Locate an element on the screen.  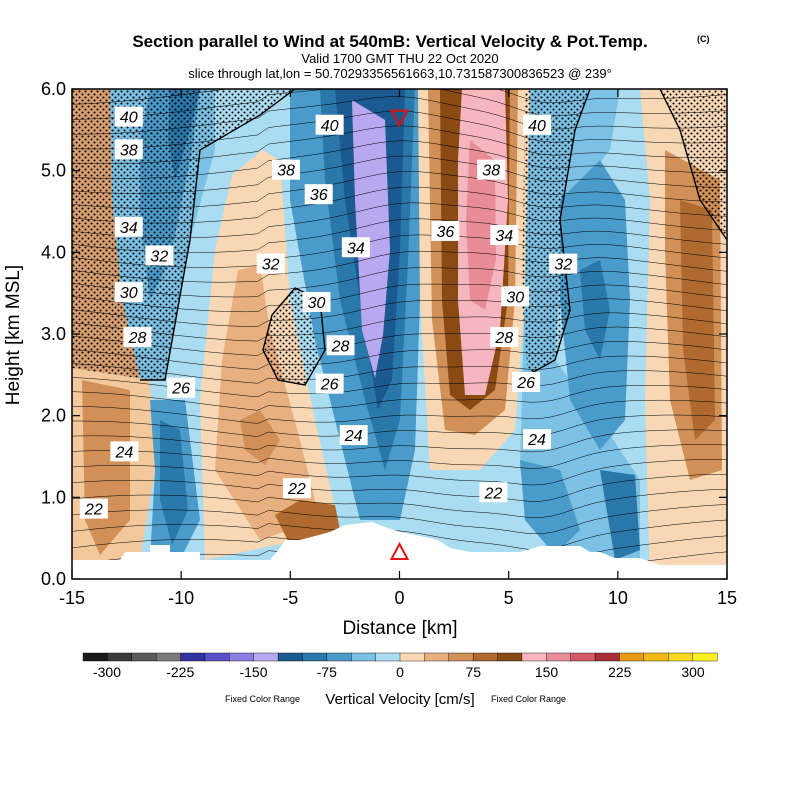
valid-time: Valid 1700 GMT THU 22 Oct 2020 is located at coordinates (399, 58).